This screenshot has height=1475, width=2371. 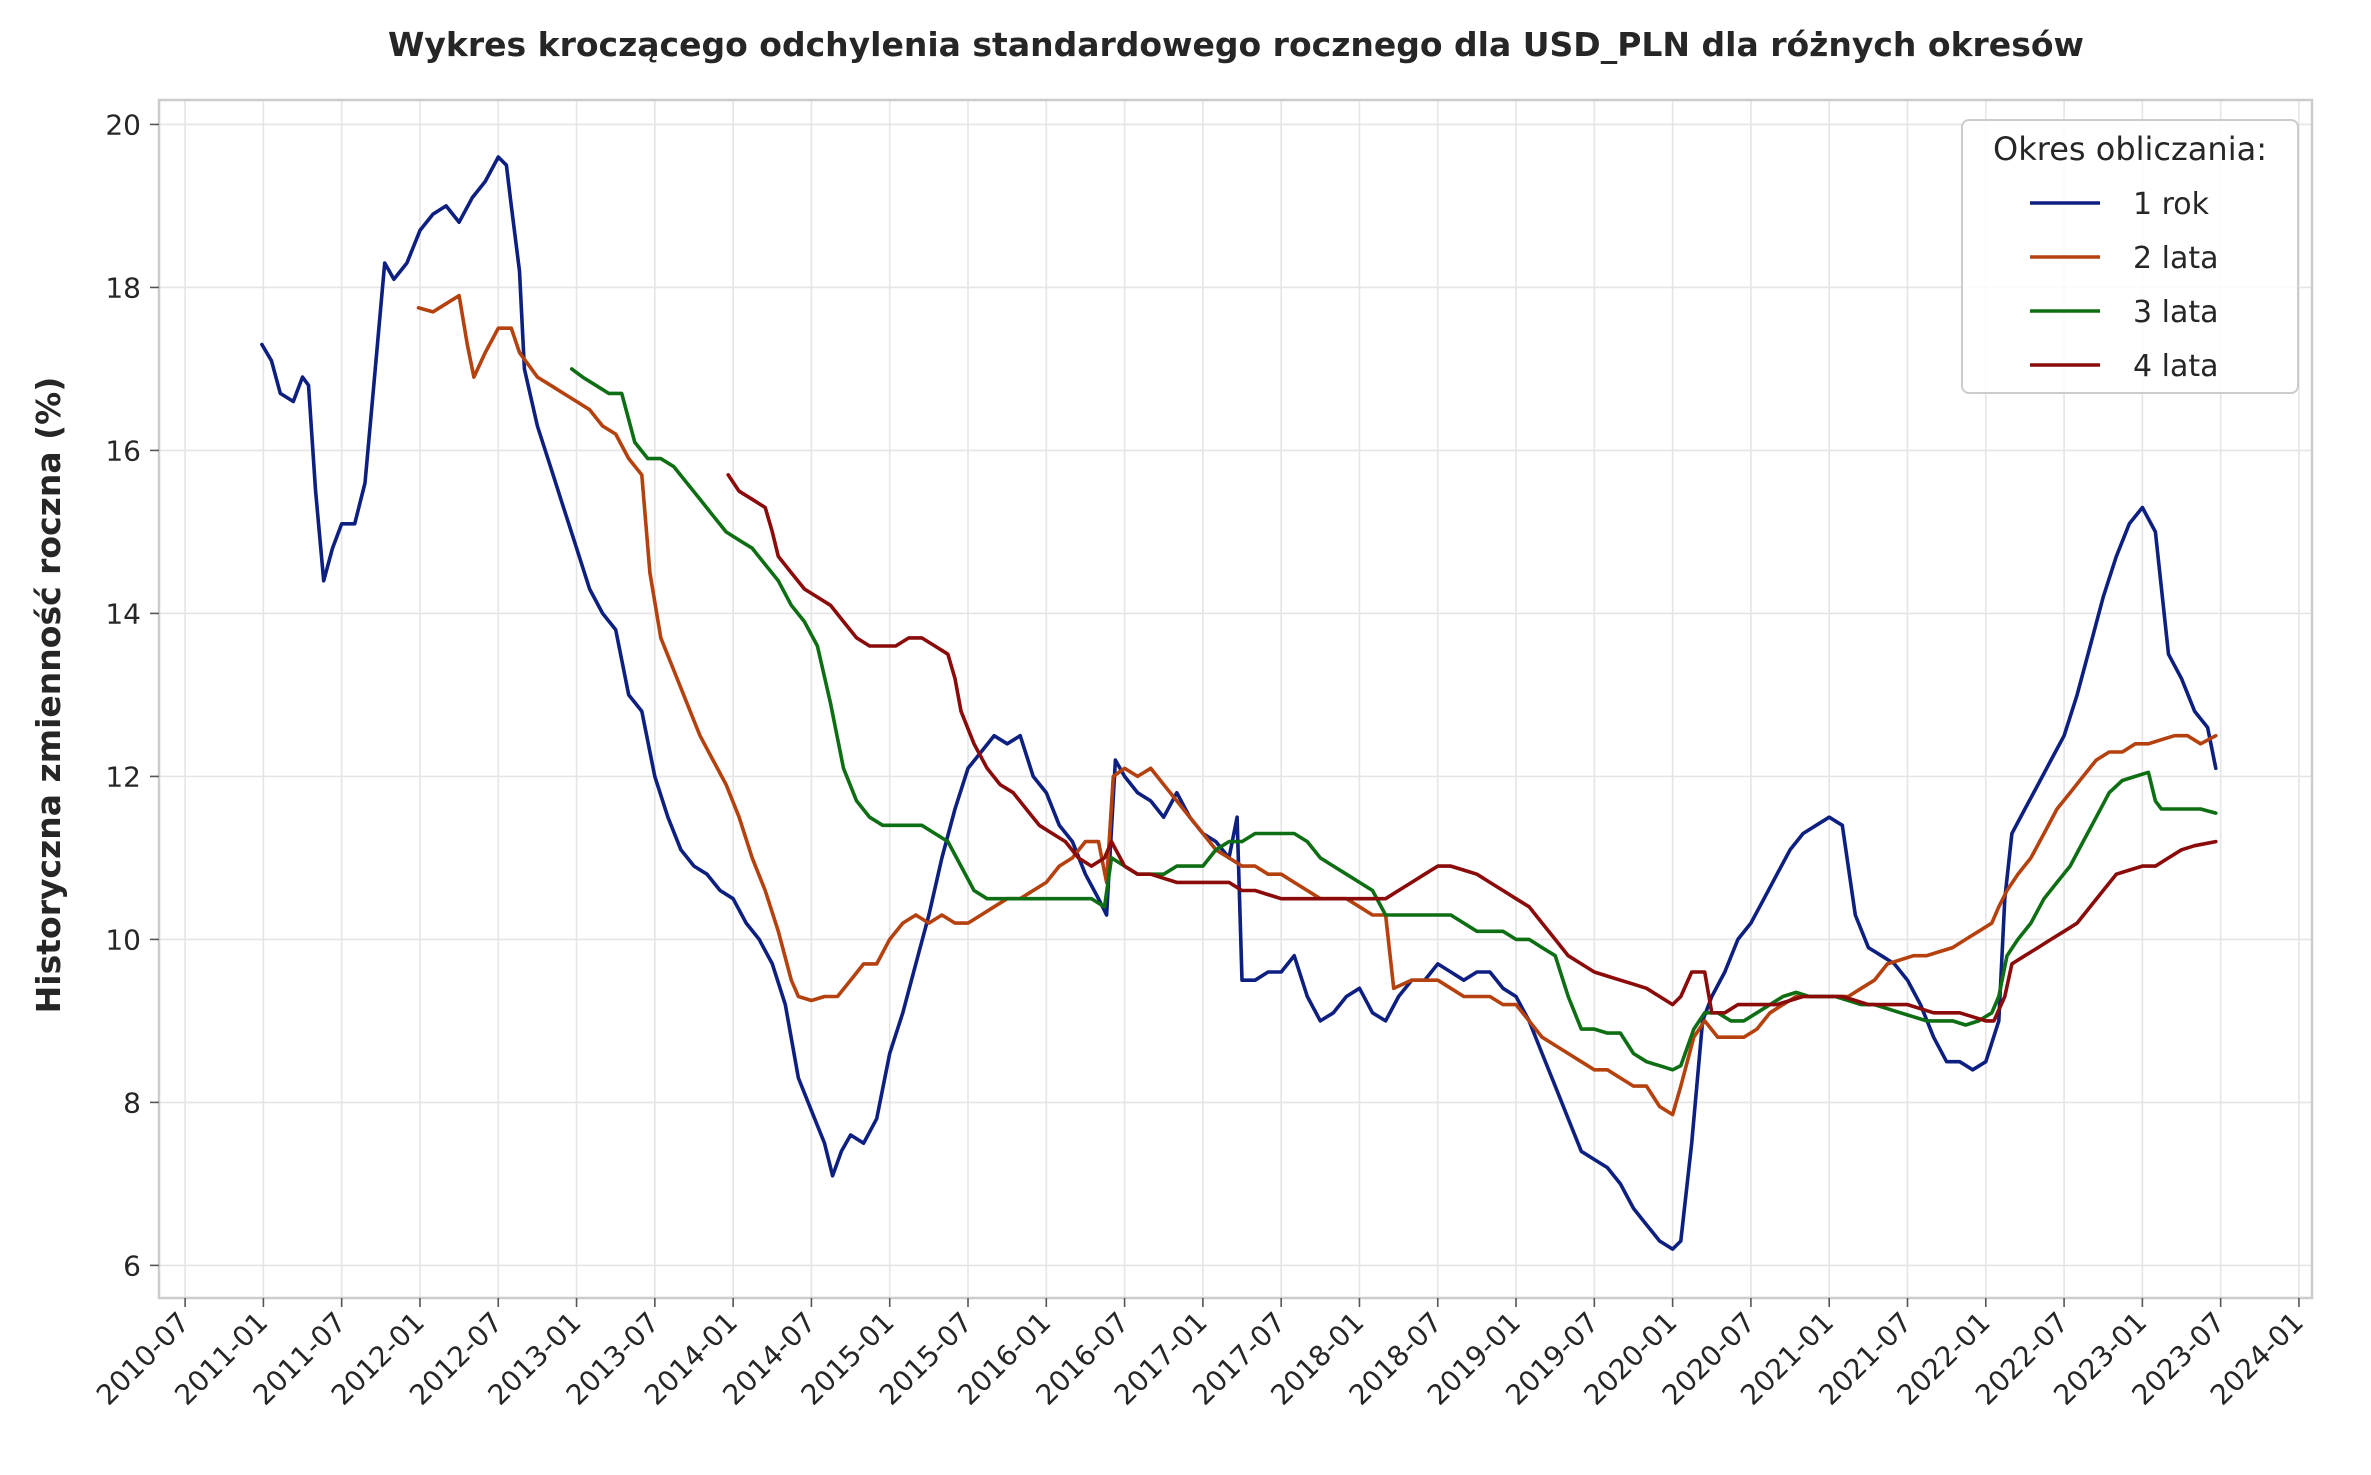 I want to click on legend-label: 2 lata, so click(x=2176, y=258).